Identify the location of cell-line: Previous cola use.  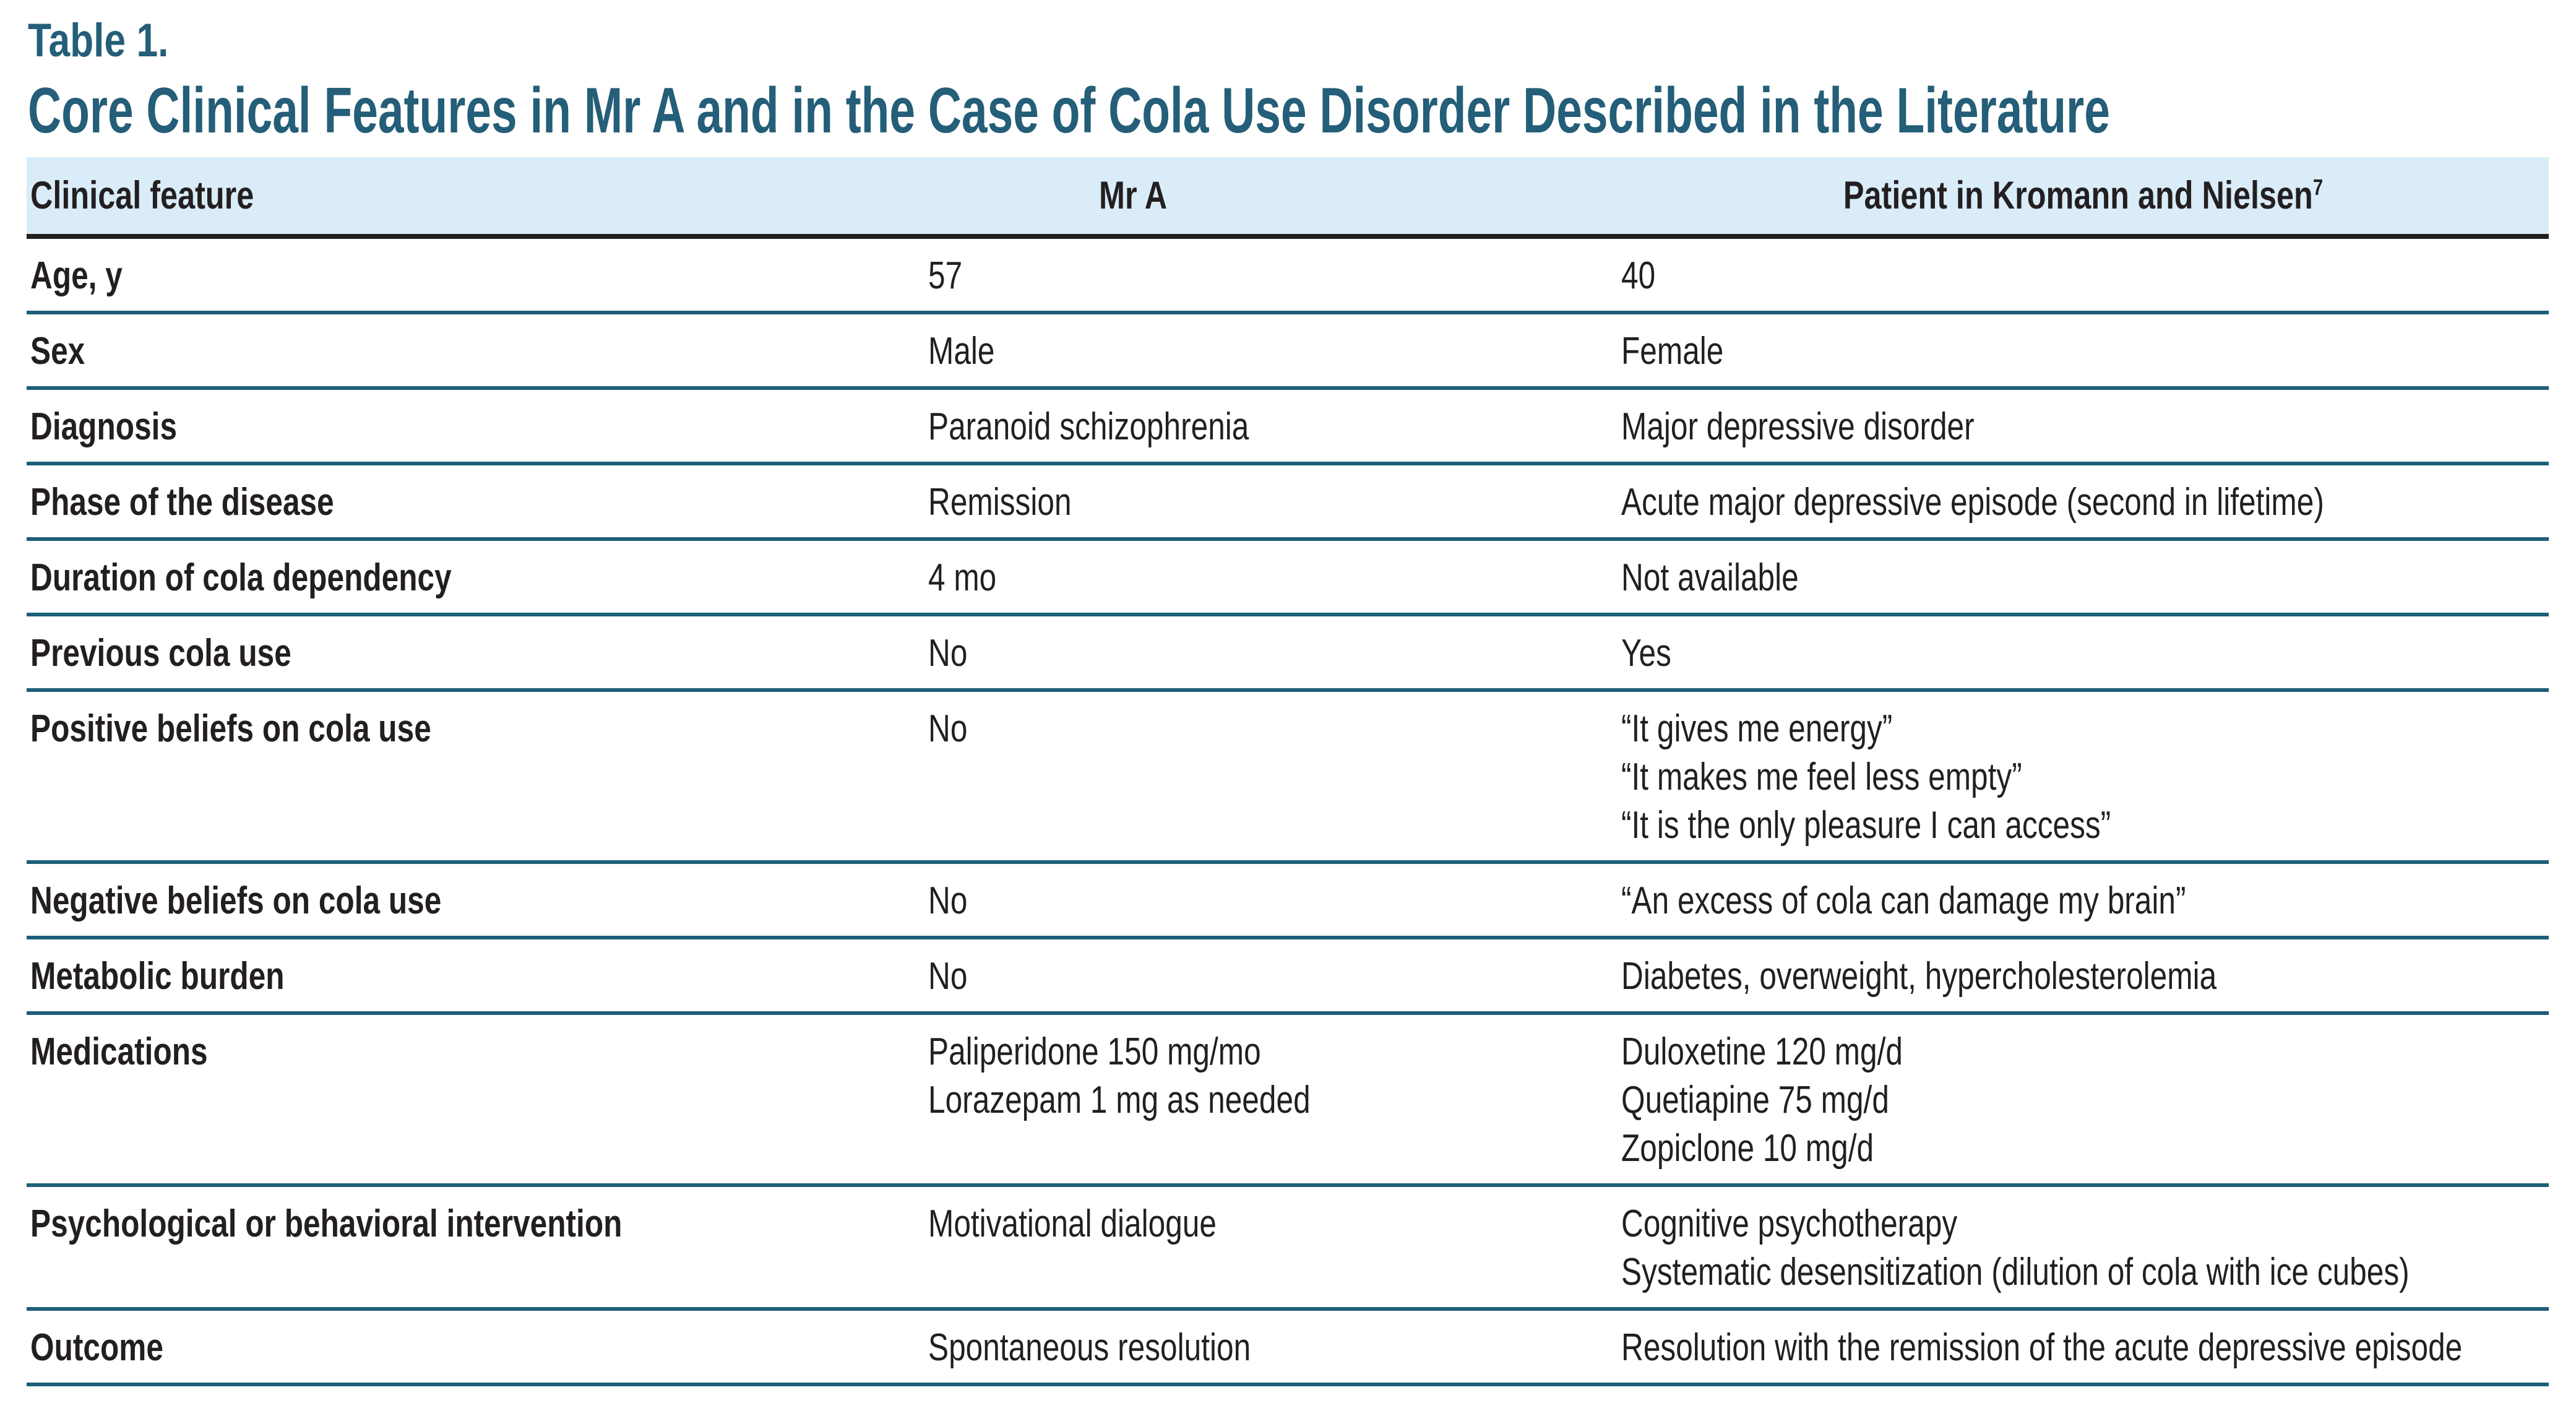
(160, 653).